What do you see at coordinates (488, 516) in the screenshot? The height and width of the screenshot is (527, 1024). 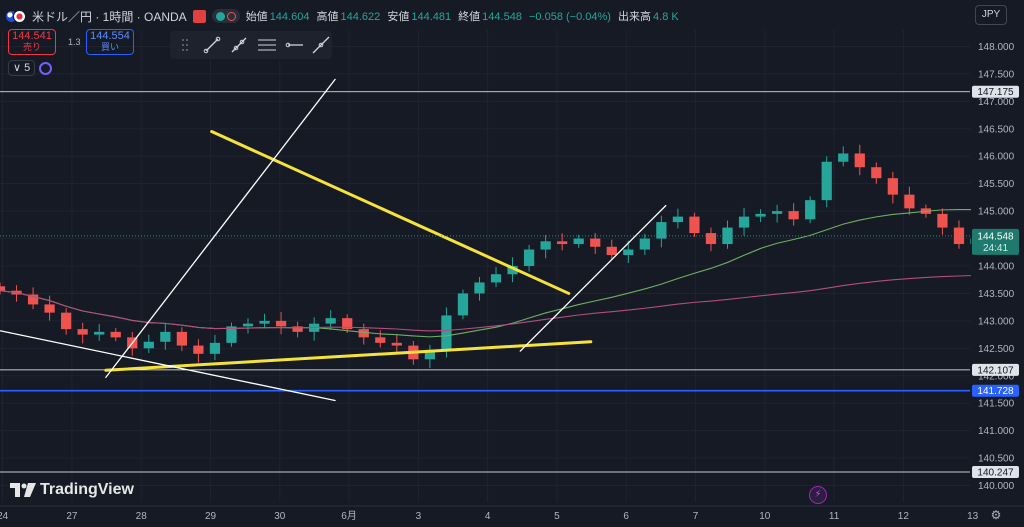 I see `x-tick-label: 4` at bounding box center [488, 516].